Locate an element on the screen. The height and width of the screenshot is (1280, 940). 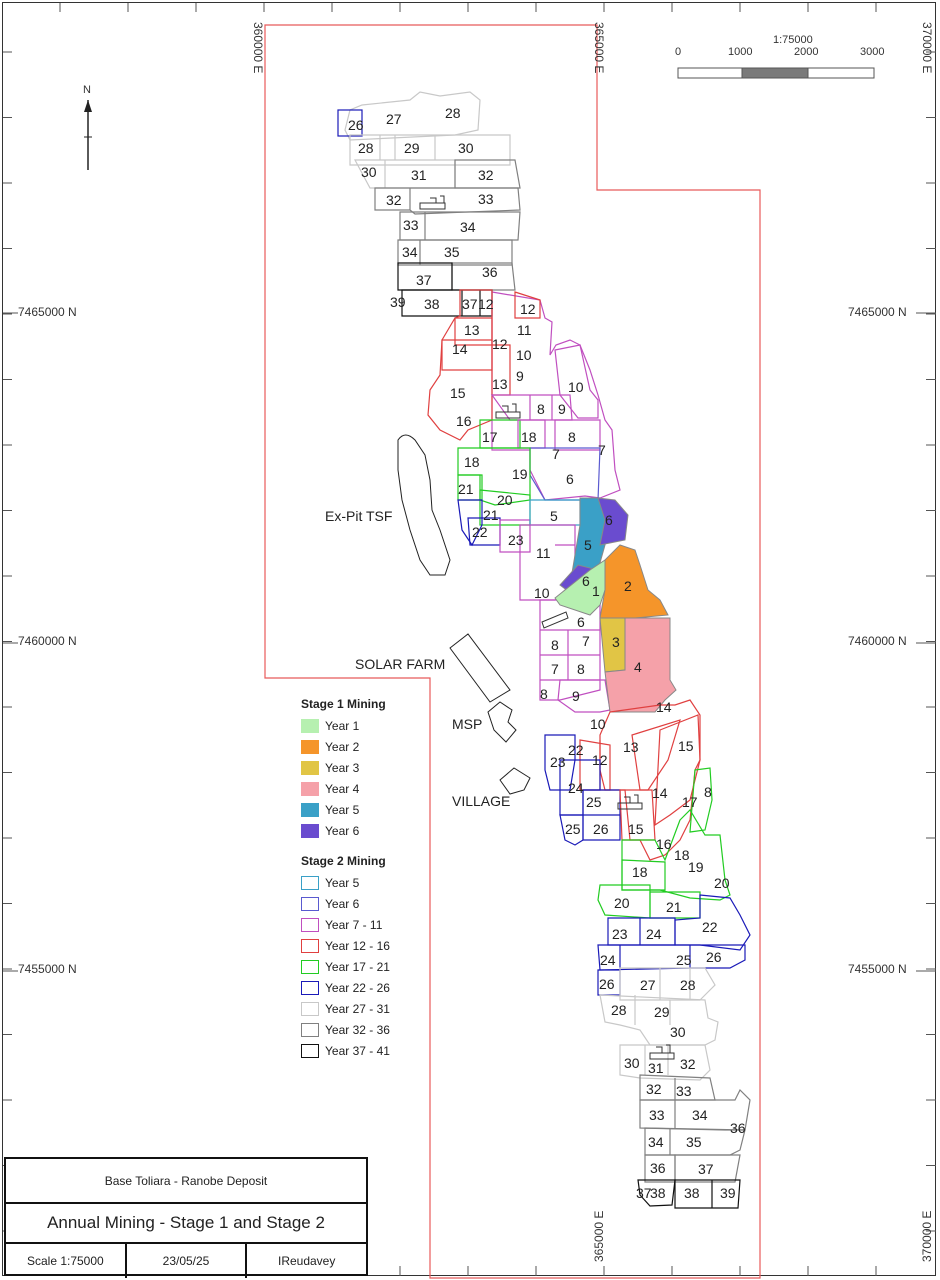
stage1-year6-north is located at coordinates (613, 521).